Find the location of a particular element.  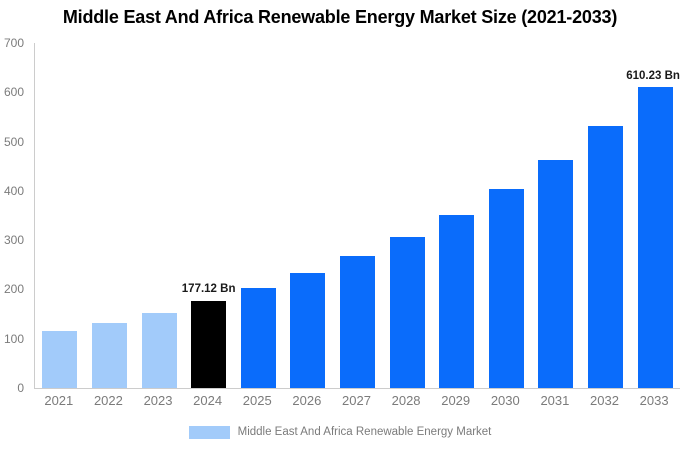

x-label-2027: 2027 is located at coordinates (356, 400).